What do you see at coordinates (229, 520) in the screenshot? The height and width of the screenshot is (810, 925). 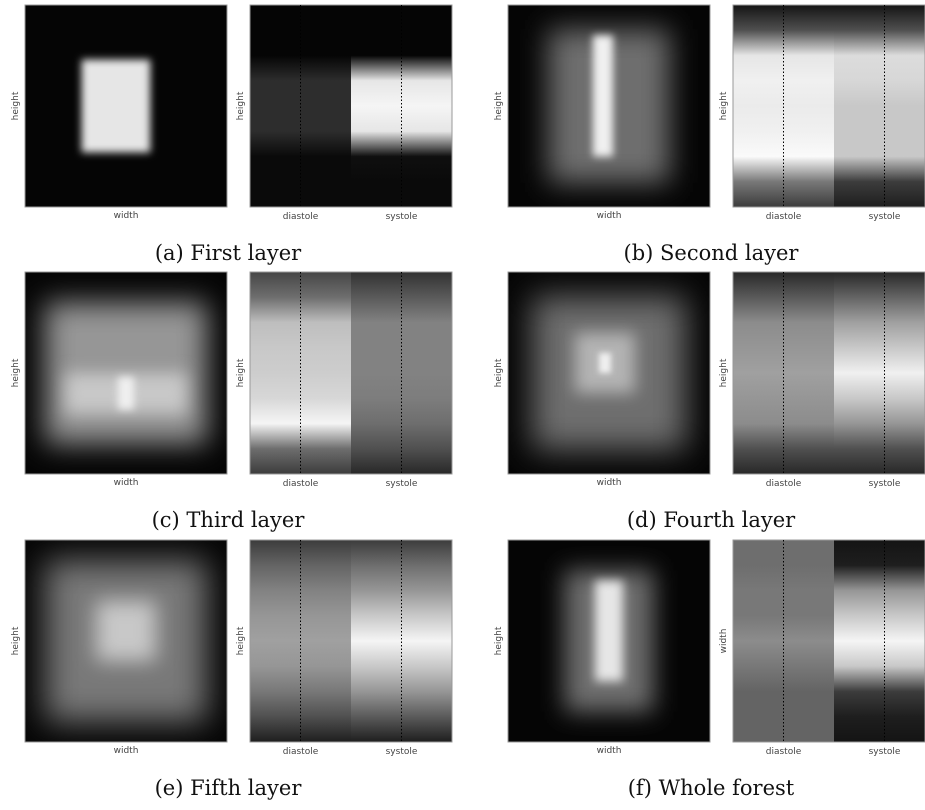 I see `caption: (c) Third layer` at bounding box center [229, 520].